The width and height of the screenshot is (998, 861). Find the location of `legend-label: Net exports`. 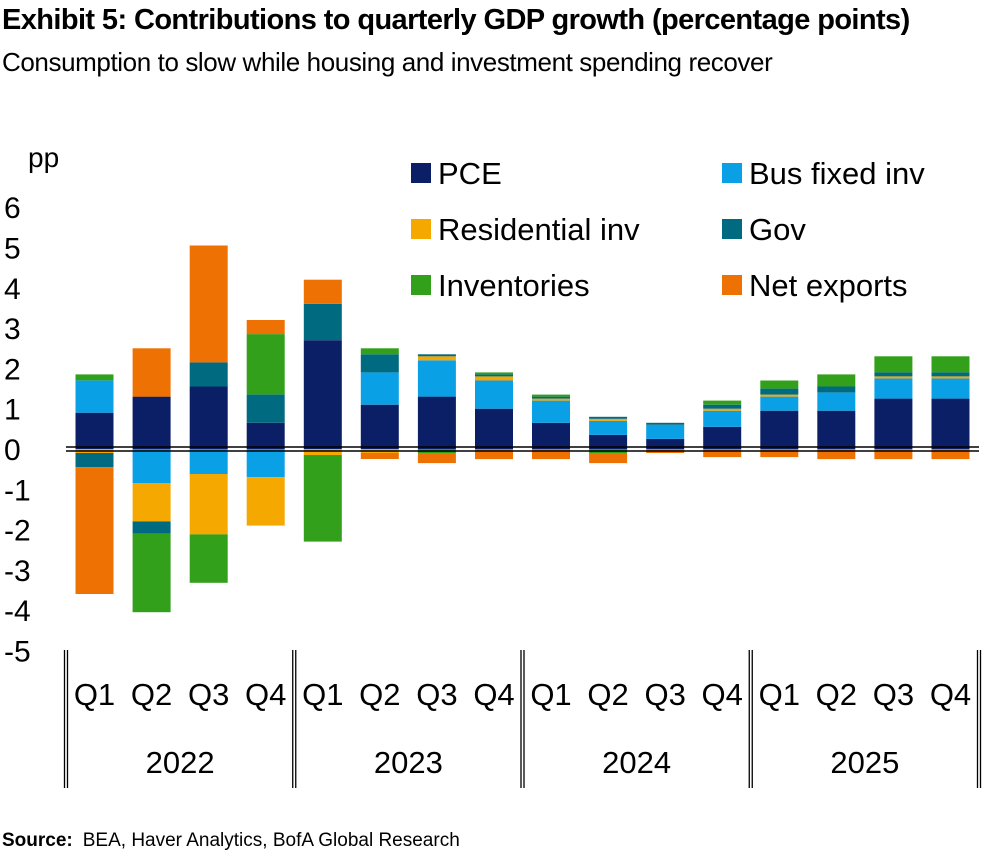

legend-label: Net exports is located at coordinates (828, 285).